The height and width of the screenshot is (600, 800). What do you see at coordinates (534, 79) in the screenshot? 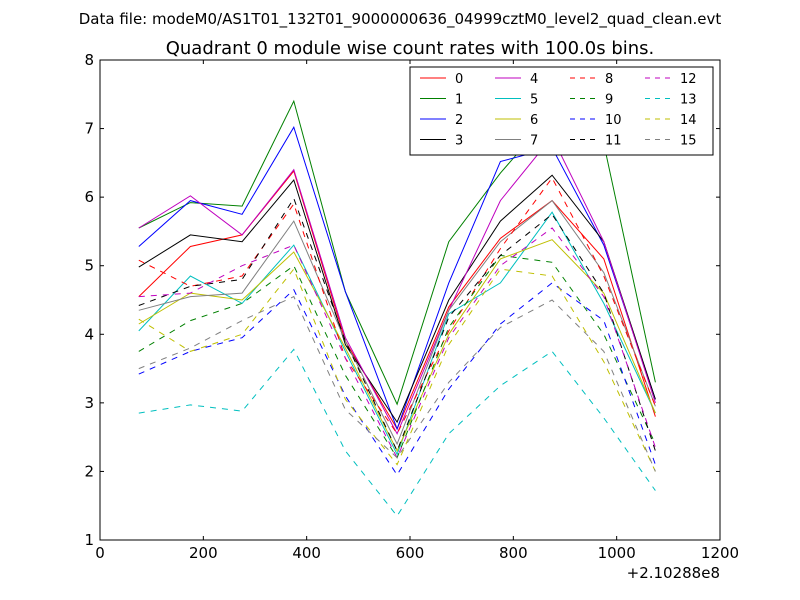
I see `legend-label-4: 4` at bounding box center [534, 79].